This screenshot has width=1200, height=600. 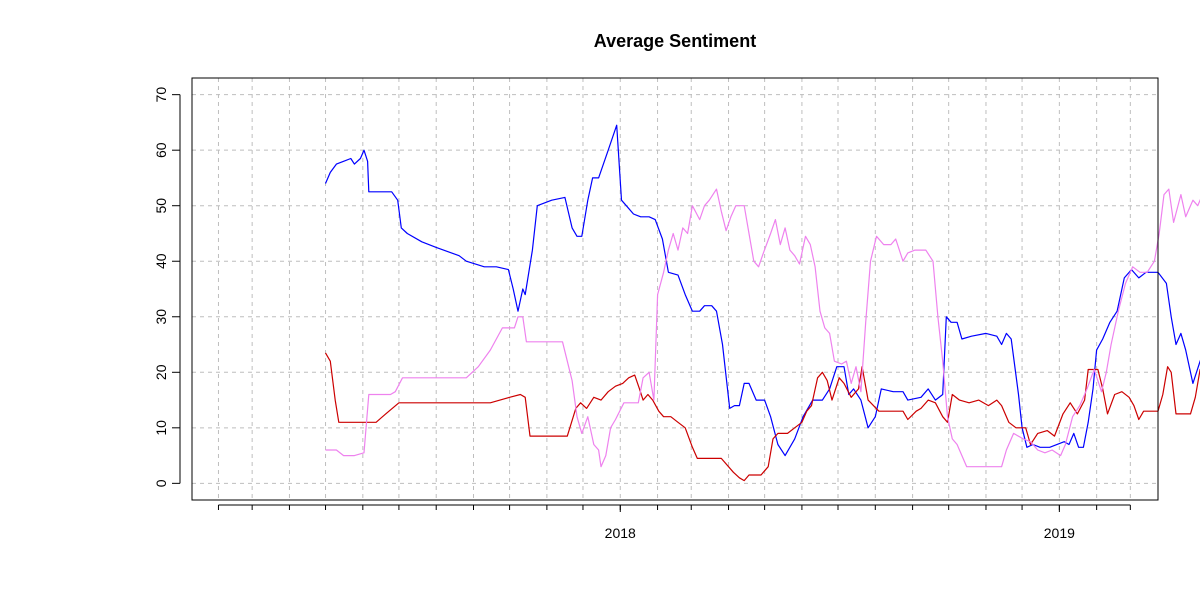 I want to click on y-tick-label: 30, so click(x=161, y=317).